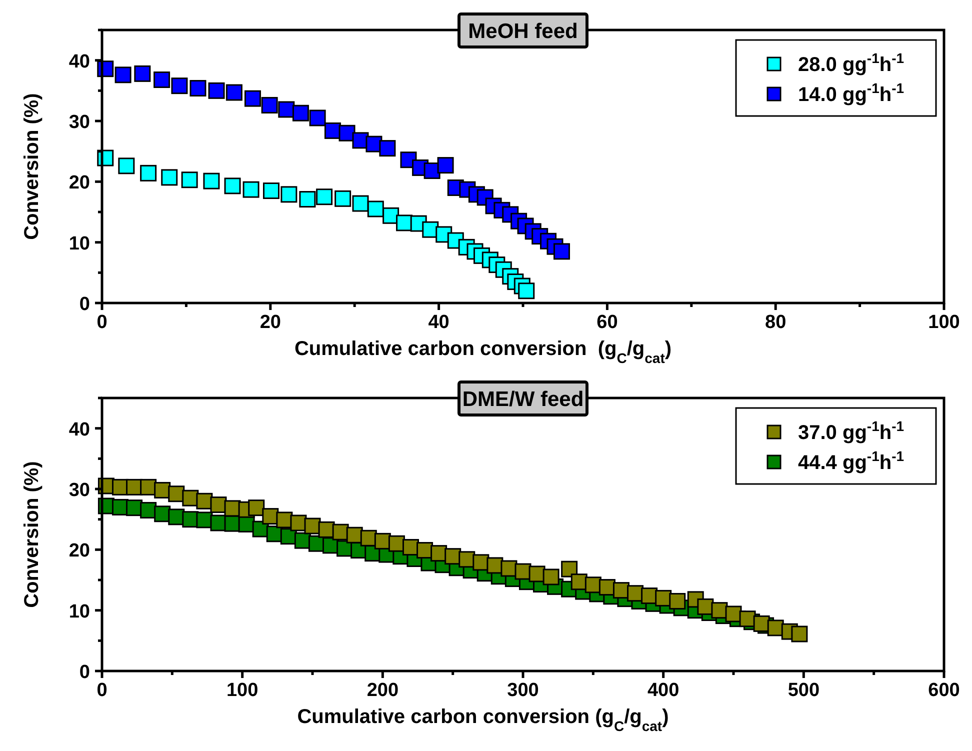 The height and width of the screenshot is (751, 972). Describe the element at coordinates (851, 461) in the screenshot. I see `legend-label: 44.4 gg$^{-1}$h$^{-1}$` at that location.